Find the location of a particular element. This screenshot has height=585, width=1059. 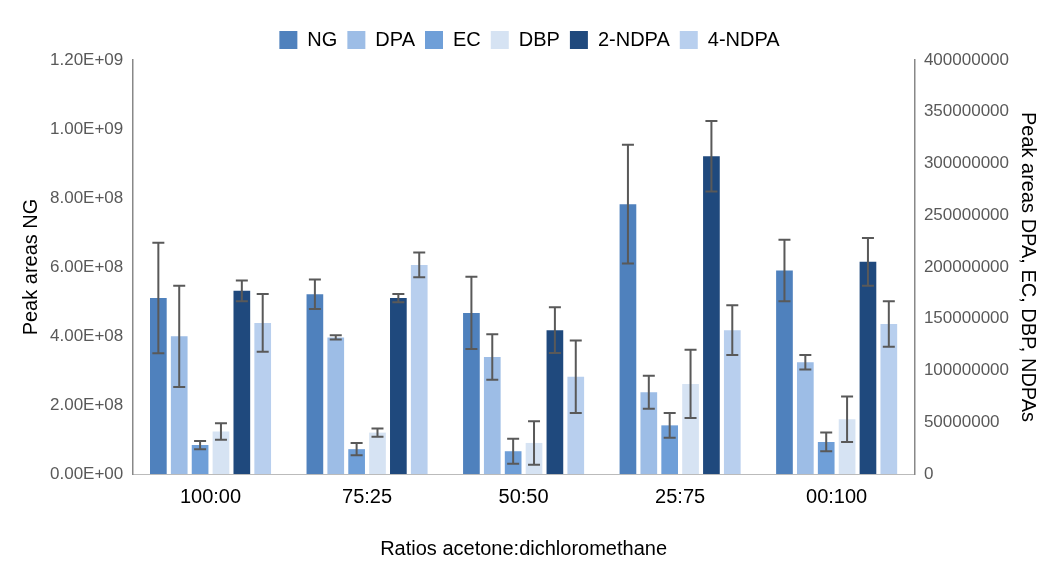

legend-label: DBP is located at coordinates (539, 38).